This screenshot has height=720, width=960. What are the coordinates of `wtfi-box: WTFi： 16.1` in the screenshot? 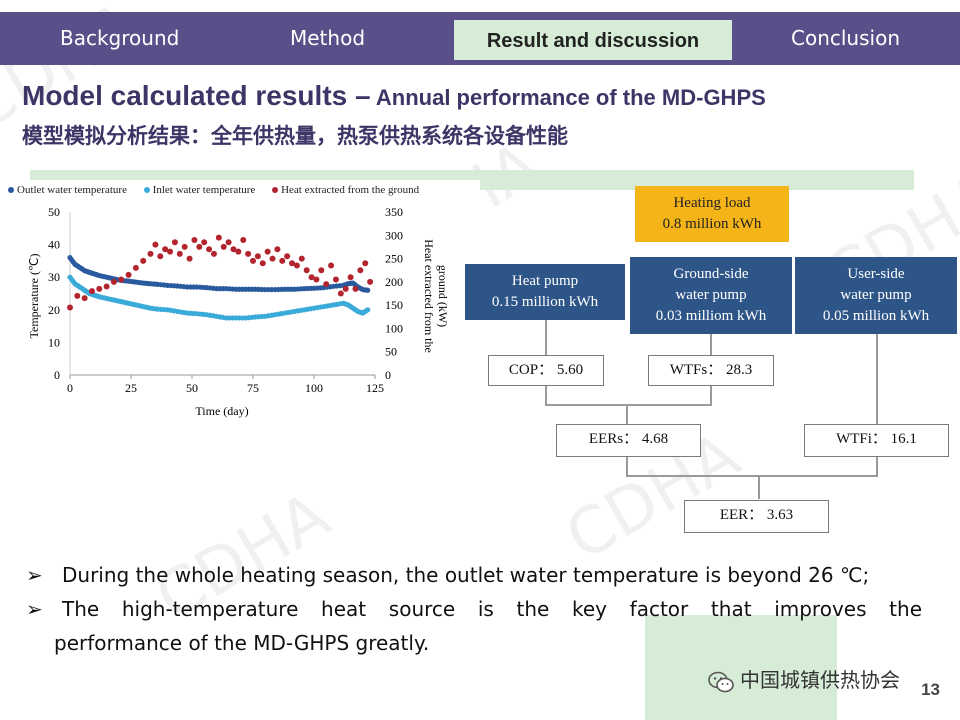 It's located at (876, 440).